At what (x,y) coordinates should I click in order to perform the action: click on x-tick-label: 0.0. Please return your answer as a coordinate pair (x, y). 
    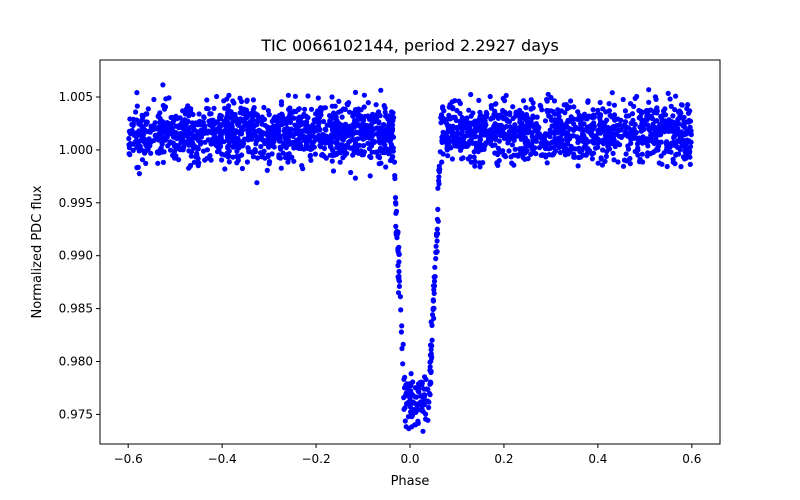
    Looking at the image, I should click on (409, 459).